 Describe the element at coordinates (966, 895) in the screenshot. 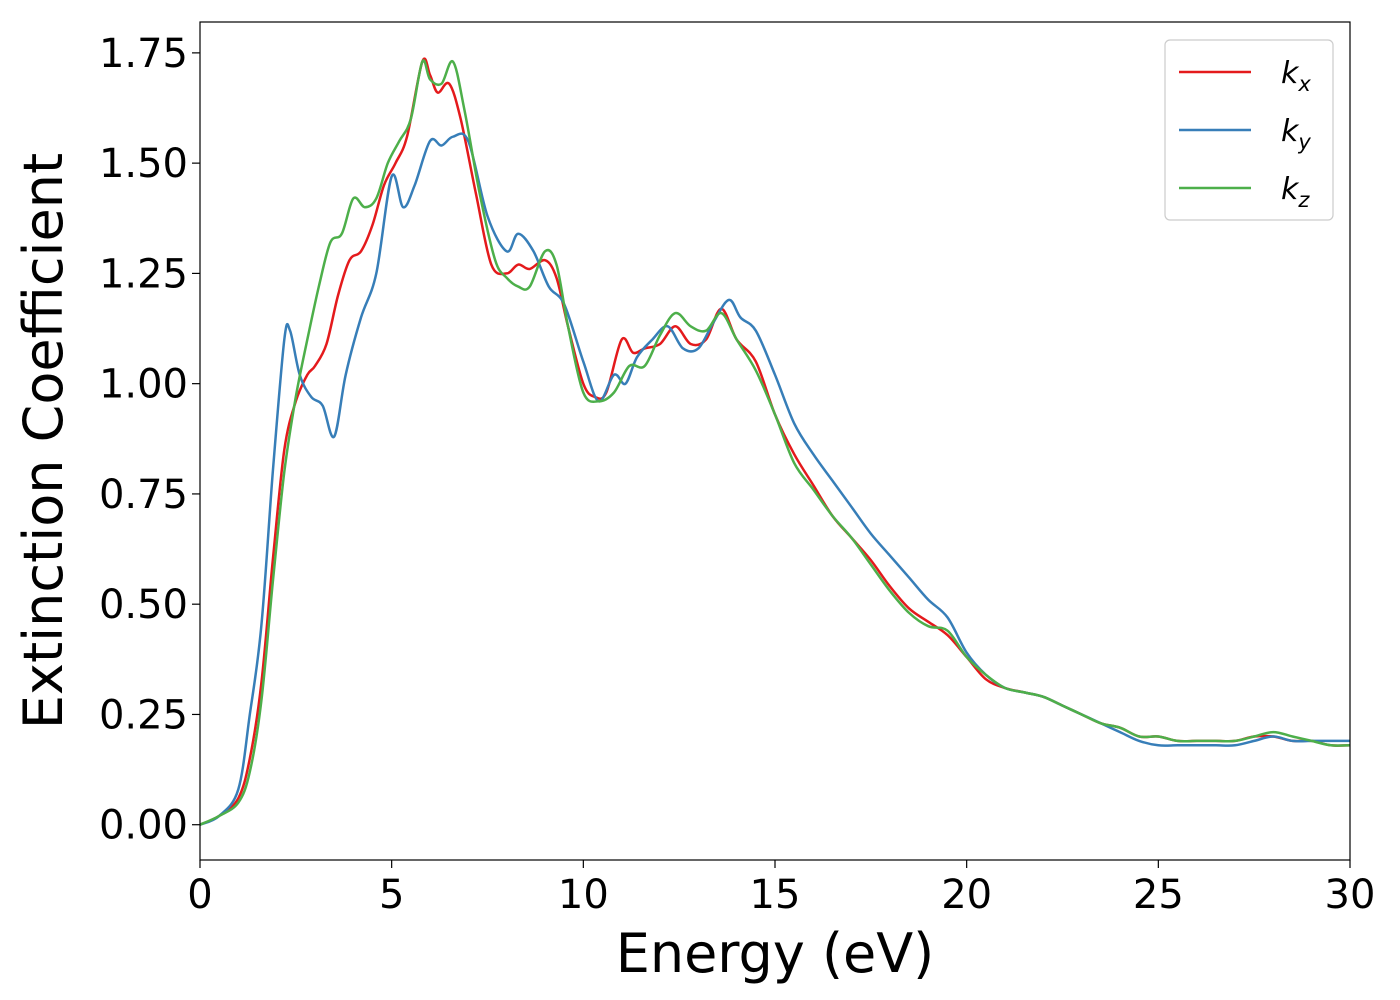

I see `x-tick-label: 20` at that location.